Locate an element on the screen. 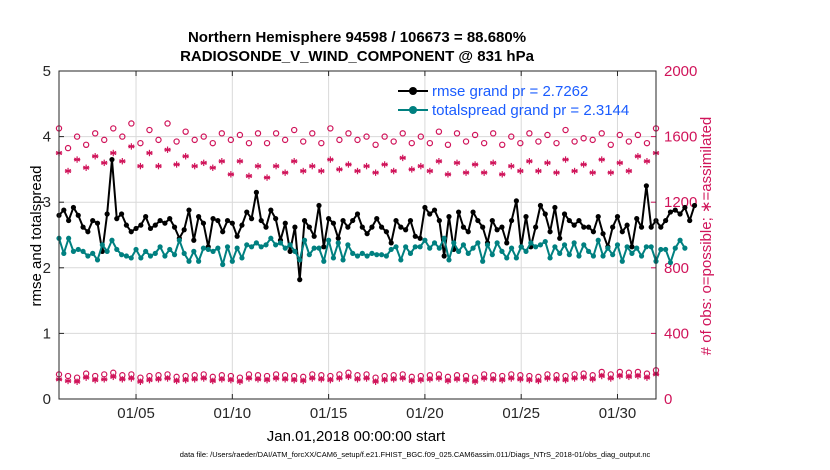  x-tick-label: 01/30 is located at coordinates (618, 413).